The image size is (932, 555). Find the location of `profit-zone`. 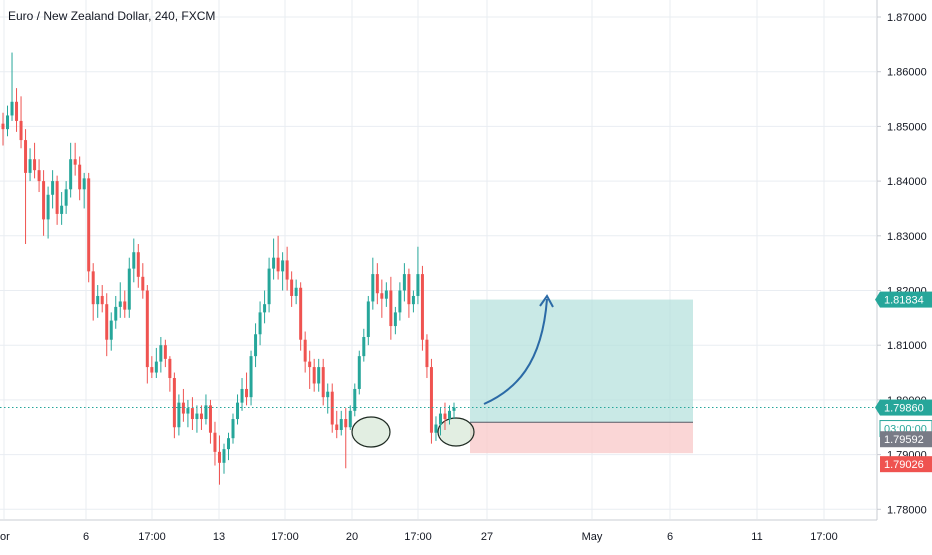

profit-zone is located at coordinates (581, 361).